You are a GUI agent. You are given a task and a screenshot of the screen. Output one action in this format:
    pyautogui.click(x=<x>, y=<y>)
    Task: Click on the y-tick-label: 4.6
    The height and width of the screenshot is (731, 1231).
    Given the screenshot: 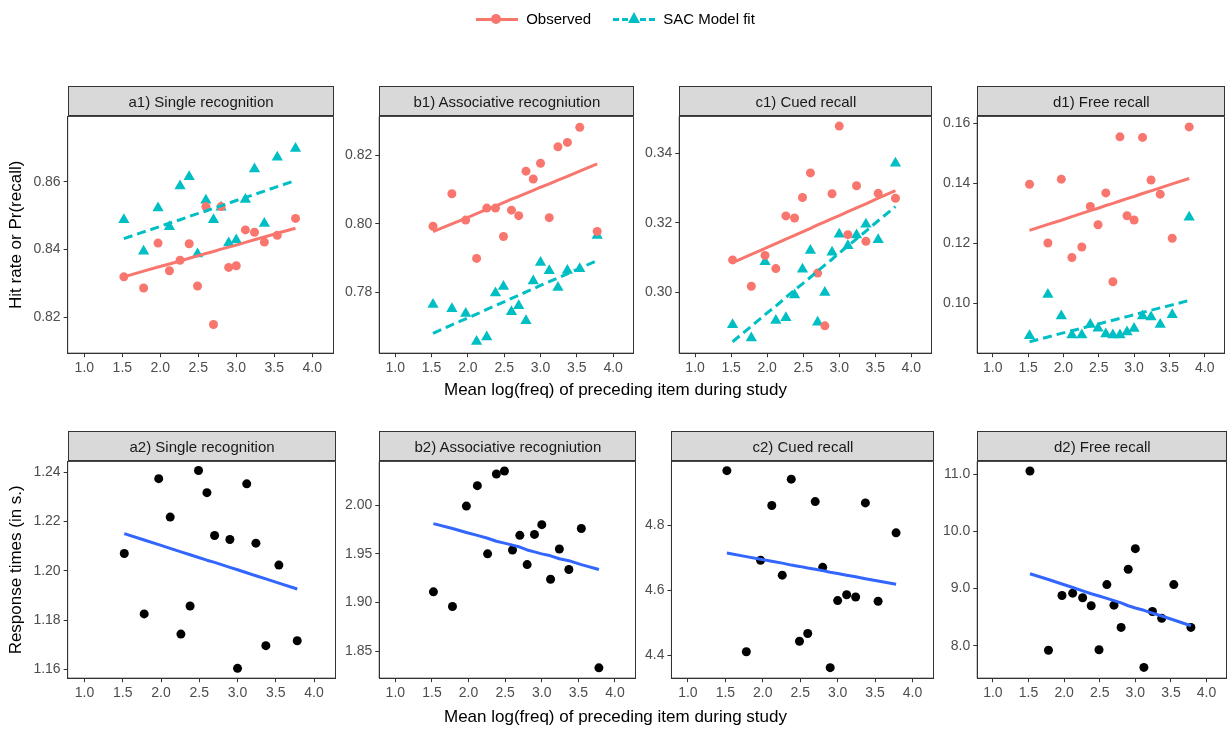 What is the action you would take?
    pyautogui.click(x=654, y=589)
    